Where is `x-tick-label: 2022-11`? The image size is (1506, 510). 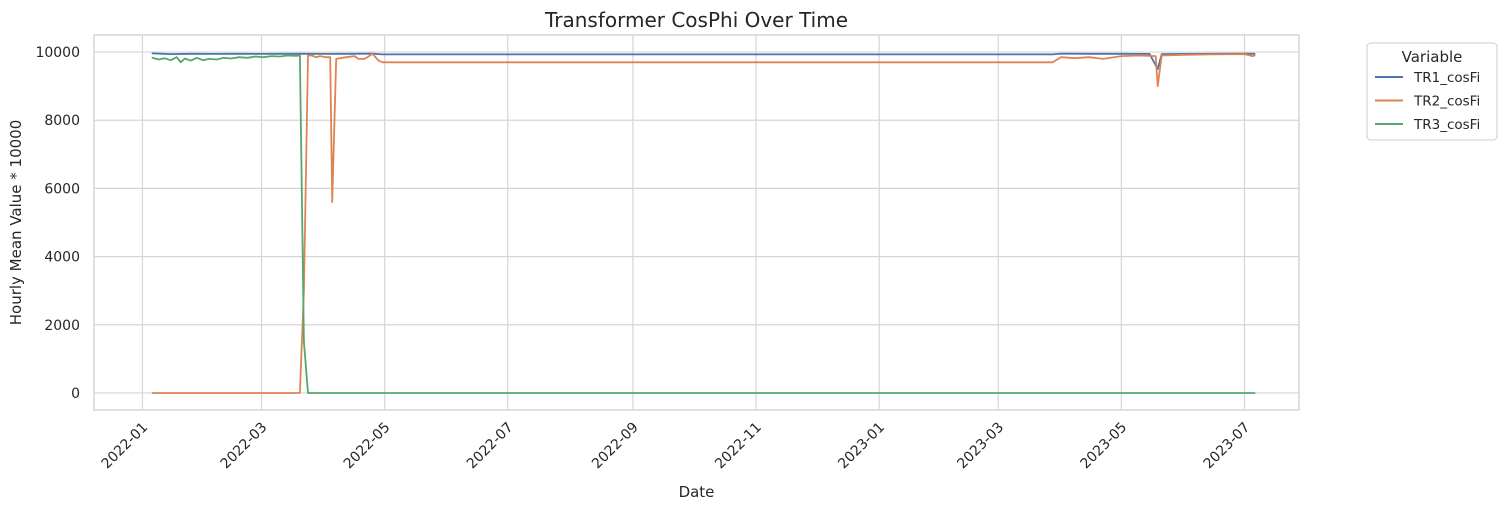
x-tick-label: 2022-11 is located at coordinates (738, 446).